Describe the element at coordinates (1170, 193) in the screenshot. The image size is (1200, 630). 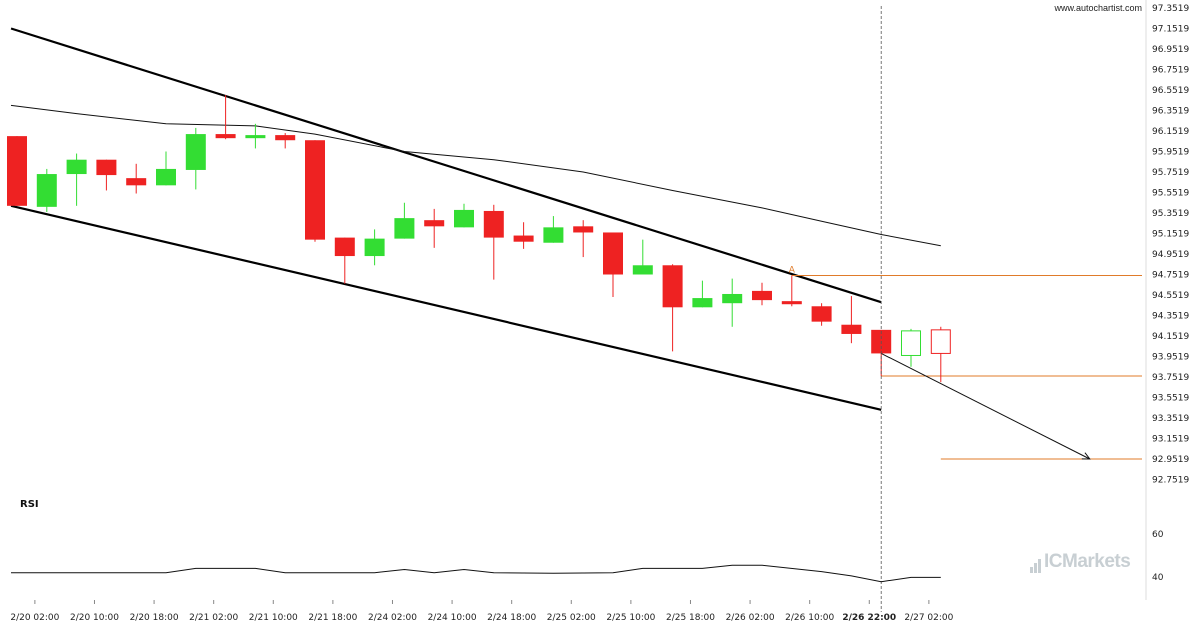
I see `price-tick-label: 95.5519` at that location.